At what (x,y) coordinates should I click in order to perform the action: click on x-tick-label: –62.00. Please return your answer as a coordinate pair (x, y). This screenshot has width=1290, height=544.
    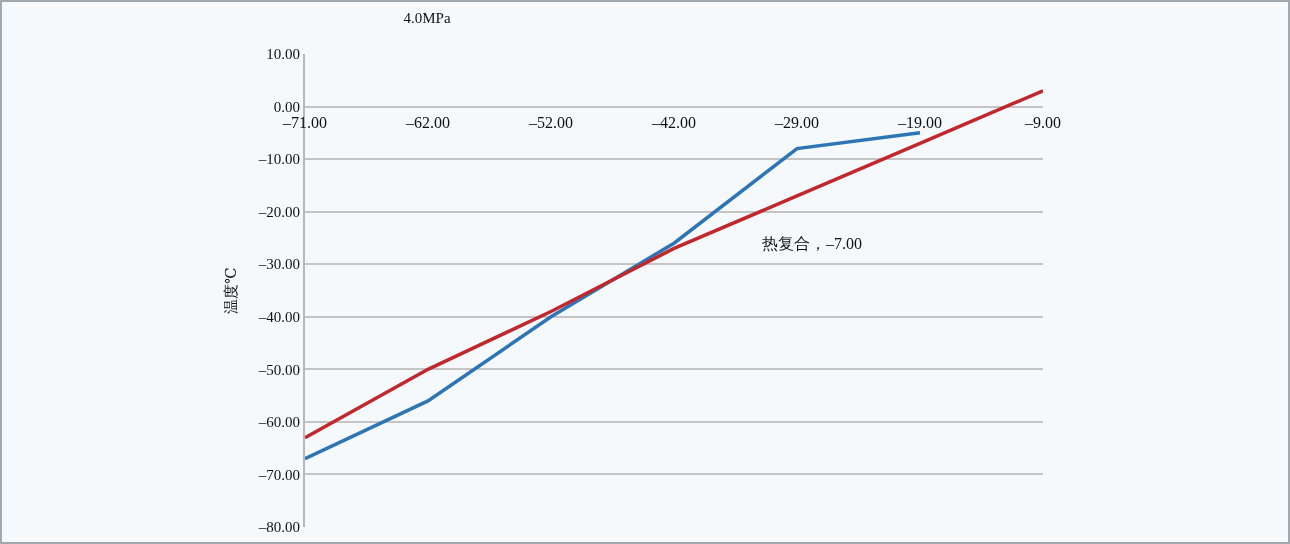
    Looking at the image, I should click on (427, 122).